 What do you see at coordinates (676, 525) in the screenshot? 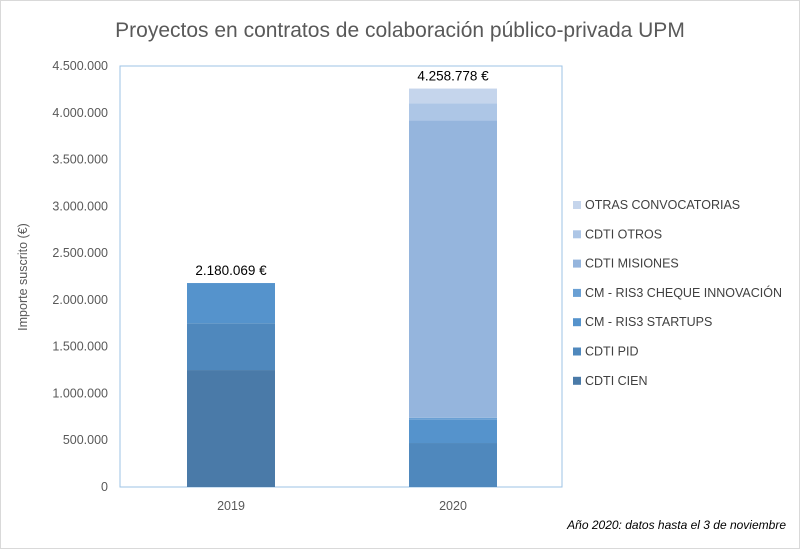
I see `footnote: Año 2020: datos hasta el 3 de noviembre` at bounding box center [676, 525].